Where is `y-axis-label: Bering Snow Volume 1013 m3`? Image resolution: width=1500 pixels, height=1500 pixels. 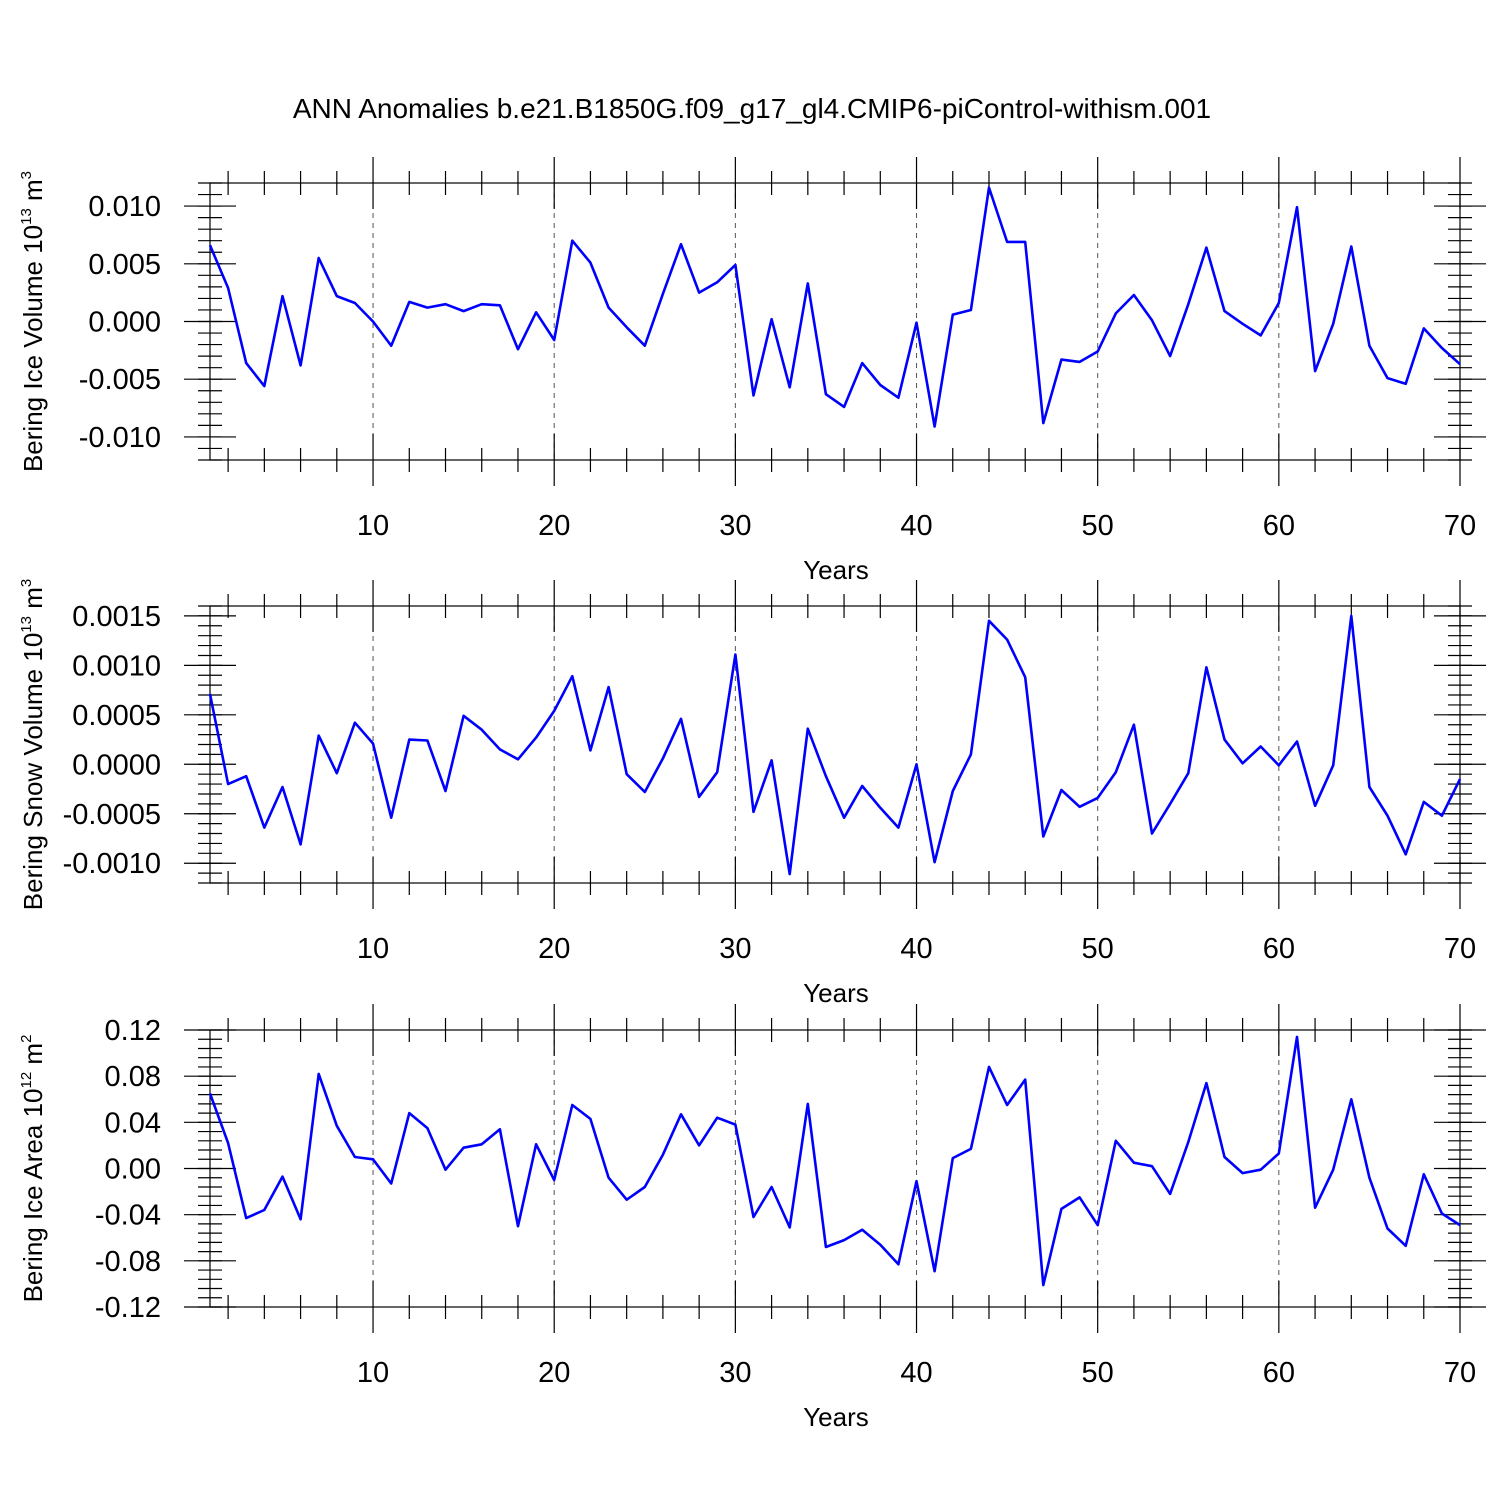
y-axis-label: Bering Snow Volume 1013 m3 is located at coordinates (33, 744).